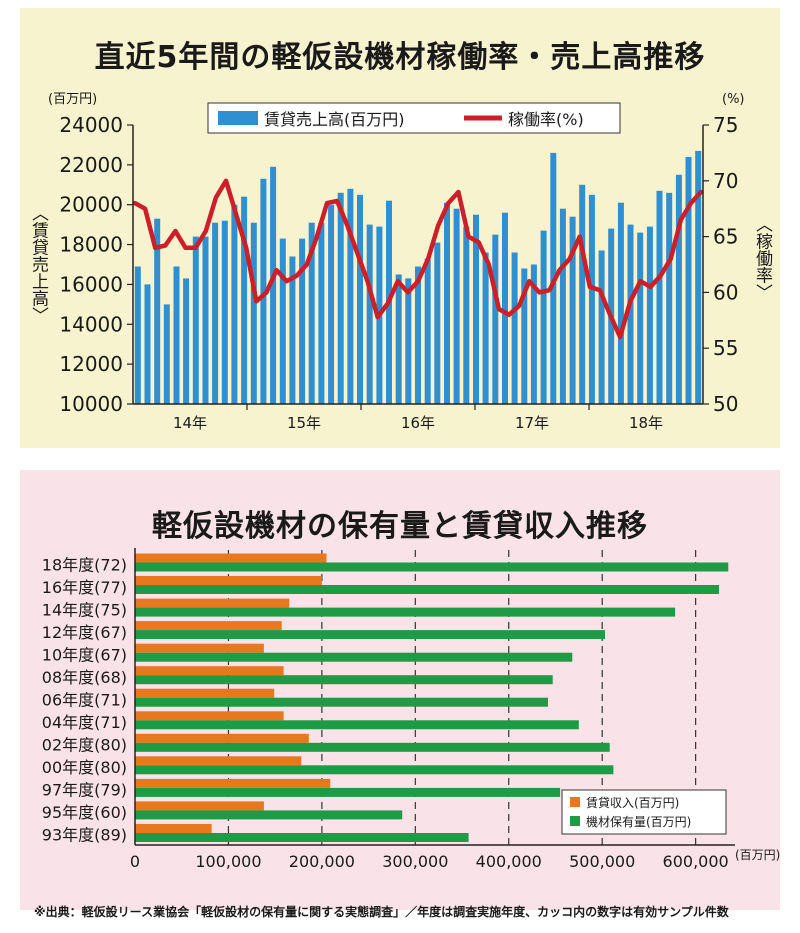 This screenshot has width=800, height=933. What do you see at coordinates (91, 245) in the screenshot?
I see `y-left-tick-label: 18000` at bounding box center [91, 245].